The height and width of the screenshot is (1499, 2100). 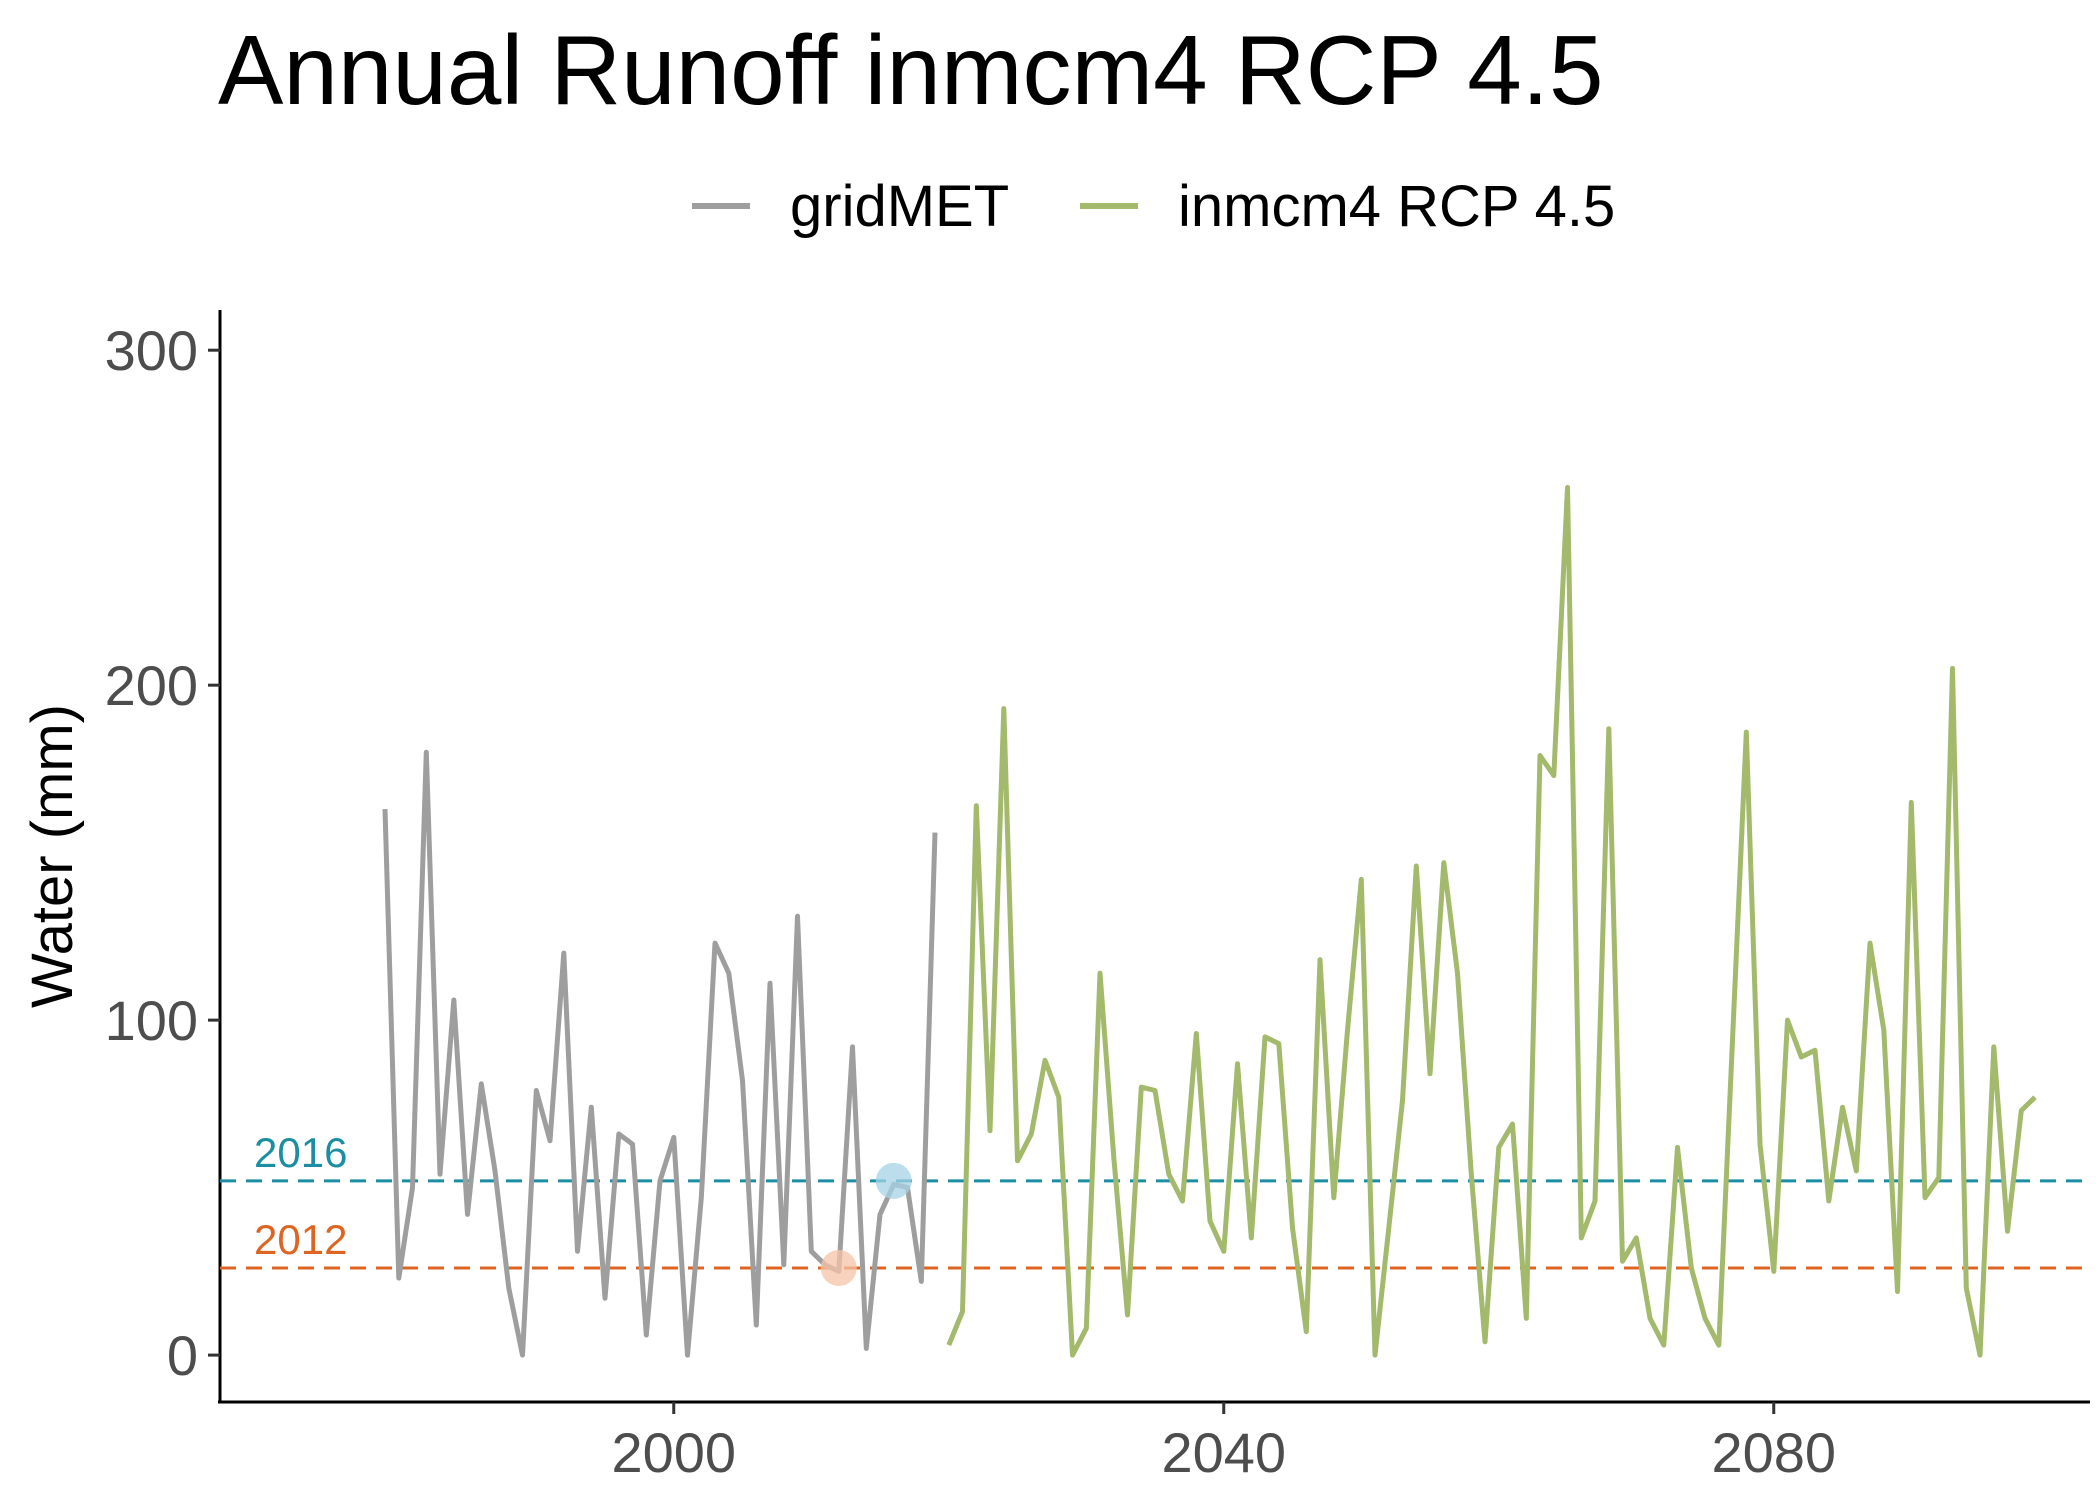 I want to click on y-axis-title: Water (mm), so click(x=52, y=856).